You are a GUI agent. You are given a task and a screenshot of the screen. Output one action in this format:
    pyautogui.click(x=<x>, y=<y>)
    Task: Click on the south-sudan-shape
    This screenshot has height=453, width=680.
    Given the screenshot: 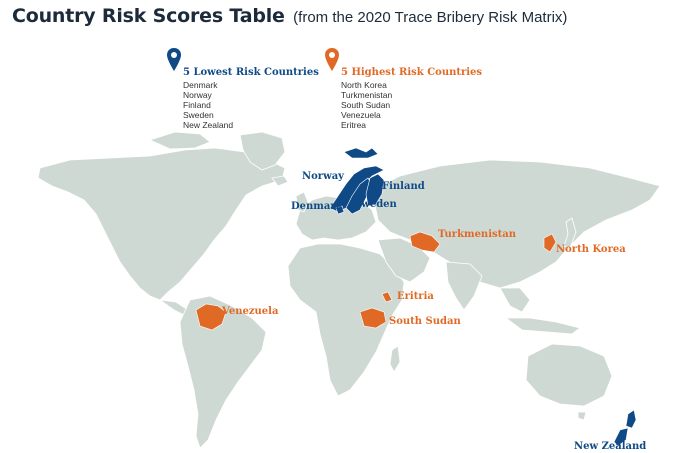 What is the action you would take?
    pyautogui.click(x=373, y=318)
    